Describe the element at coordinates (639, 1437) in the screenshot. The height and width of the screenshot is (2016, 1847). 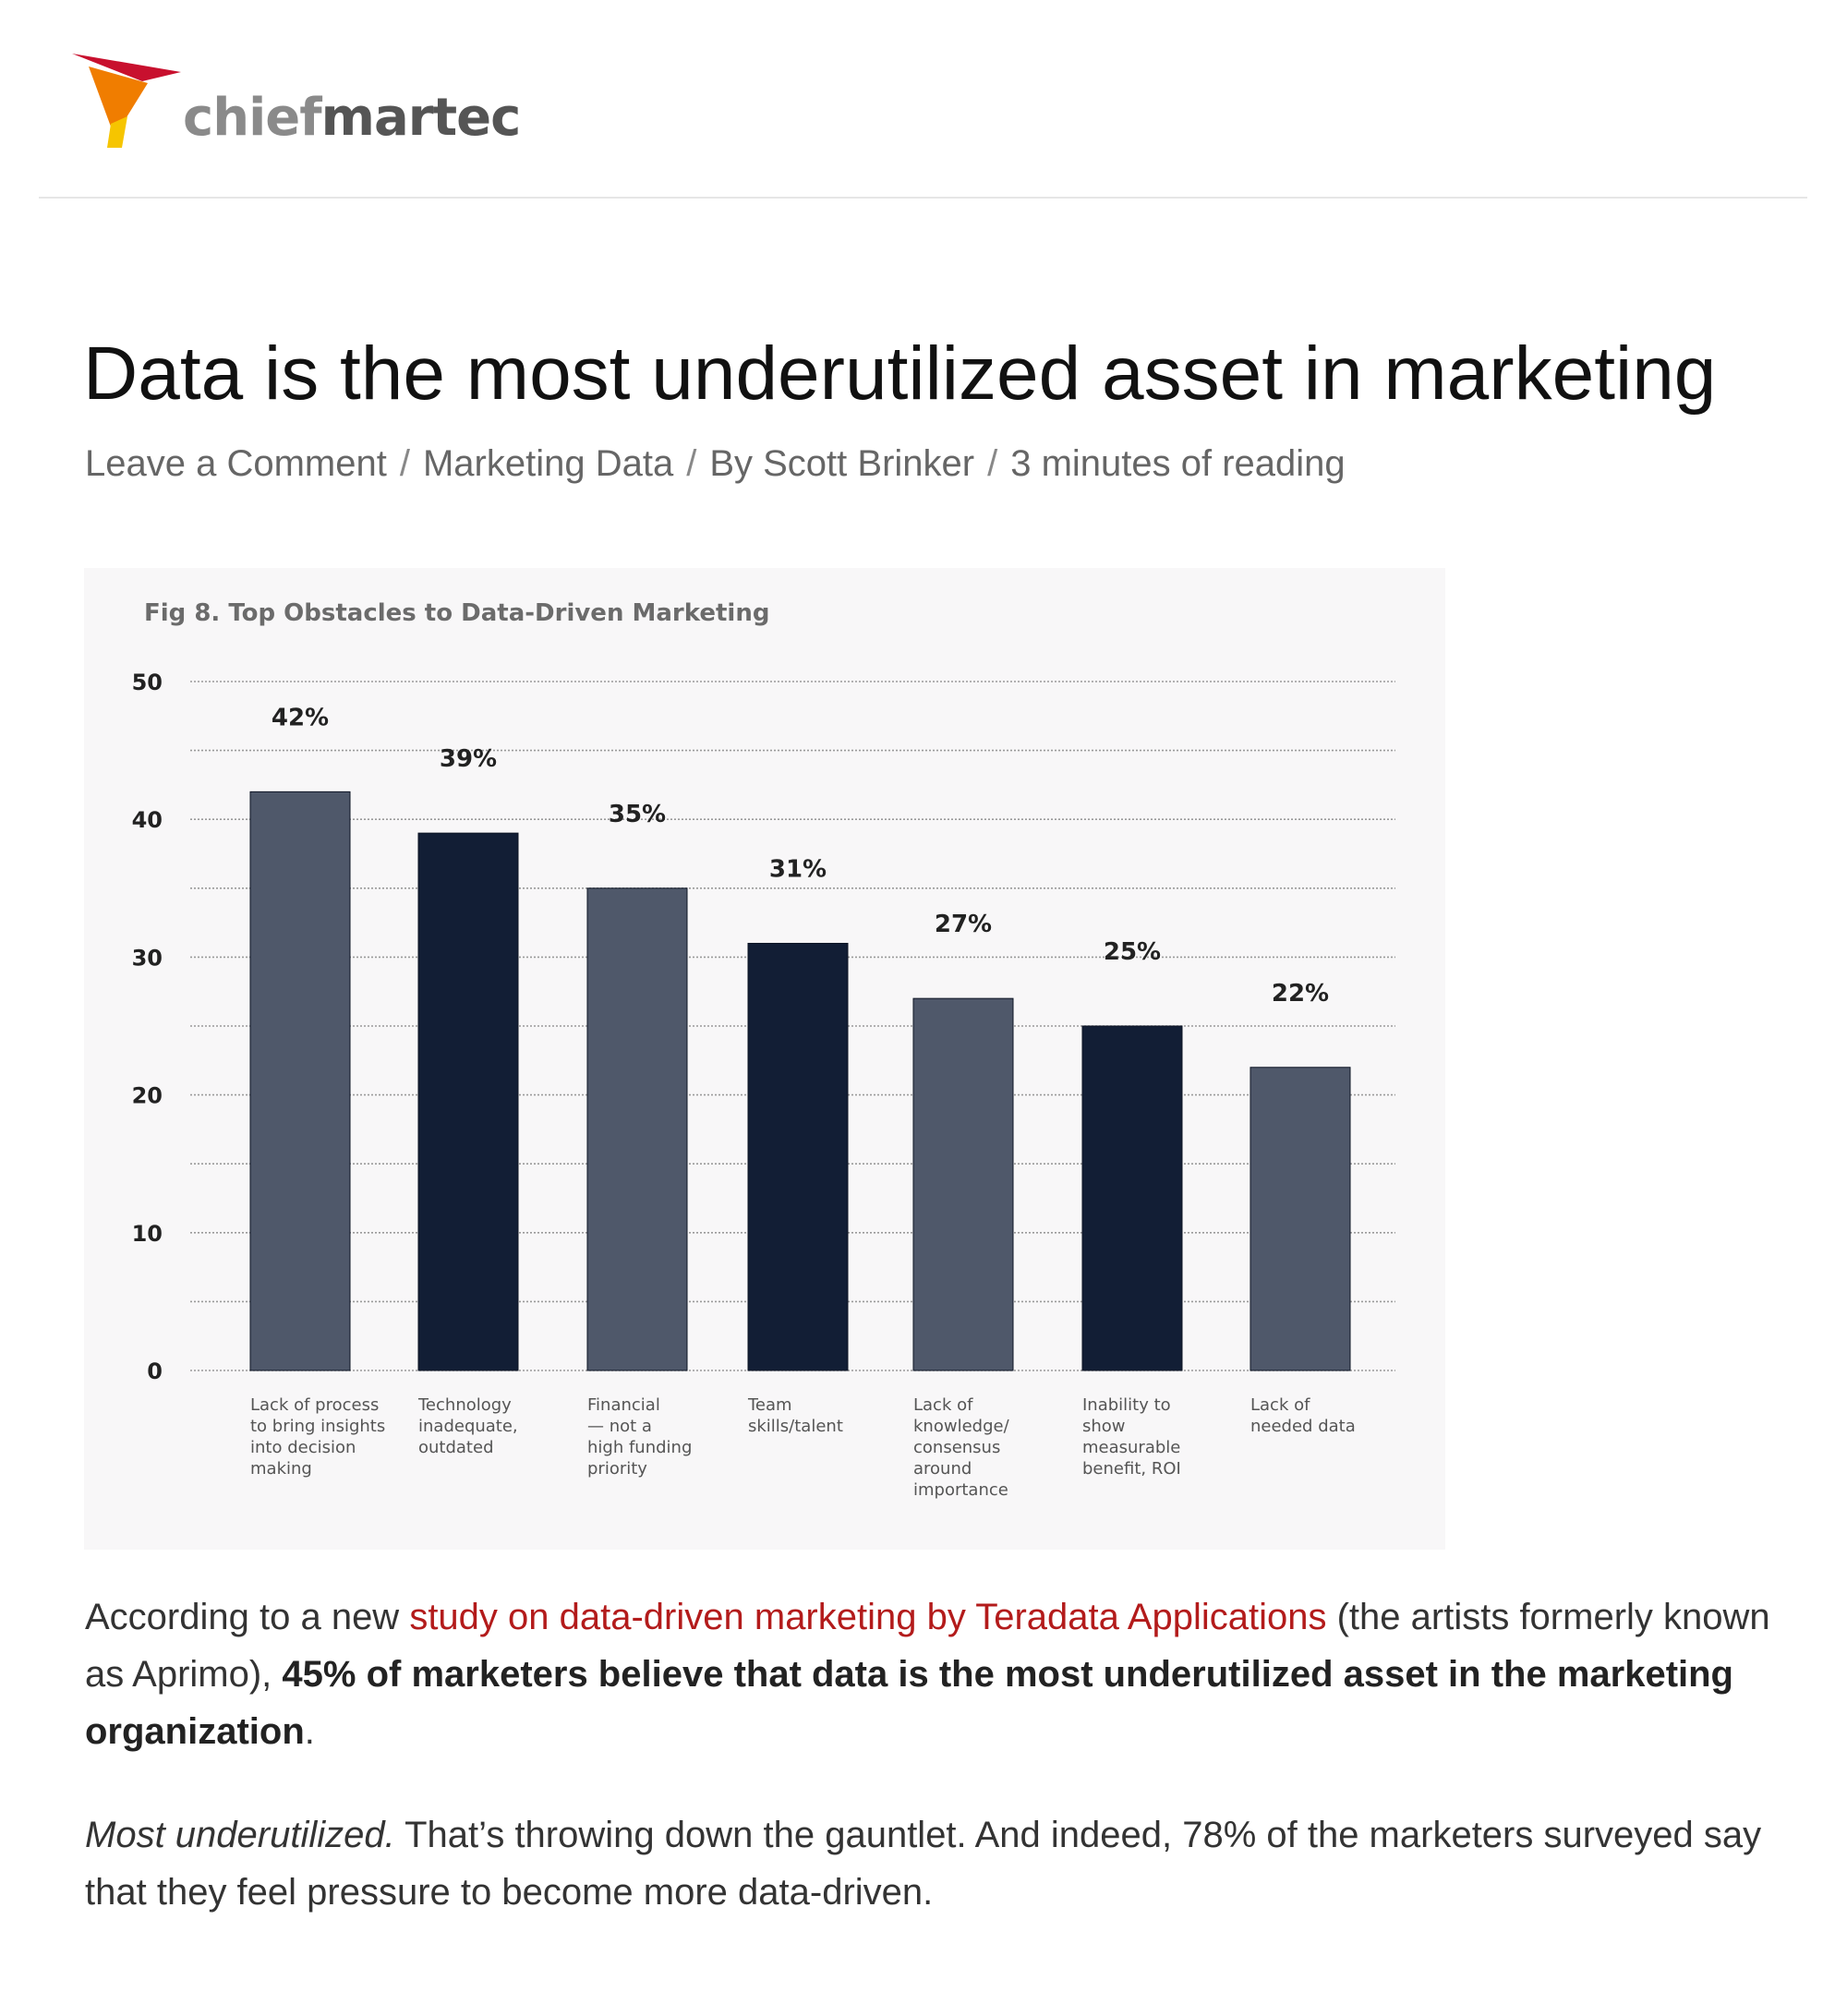
I see `category-label: Financial — not a high funding priority` at that location.